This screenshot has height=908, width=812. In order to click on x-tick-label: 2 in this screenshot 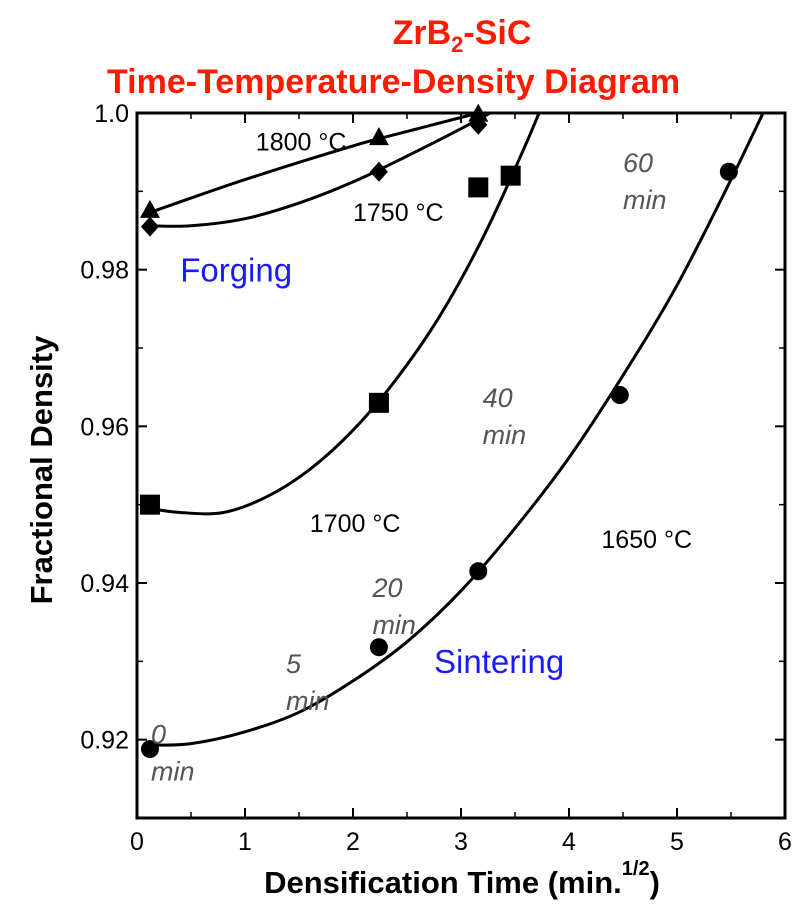, I will do `click(353, 842)`.